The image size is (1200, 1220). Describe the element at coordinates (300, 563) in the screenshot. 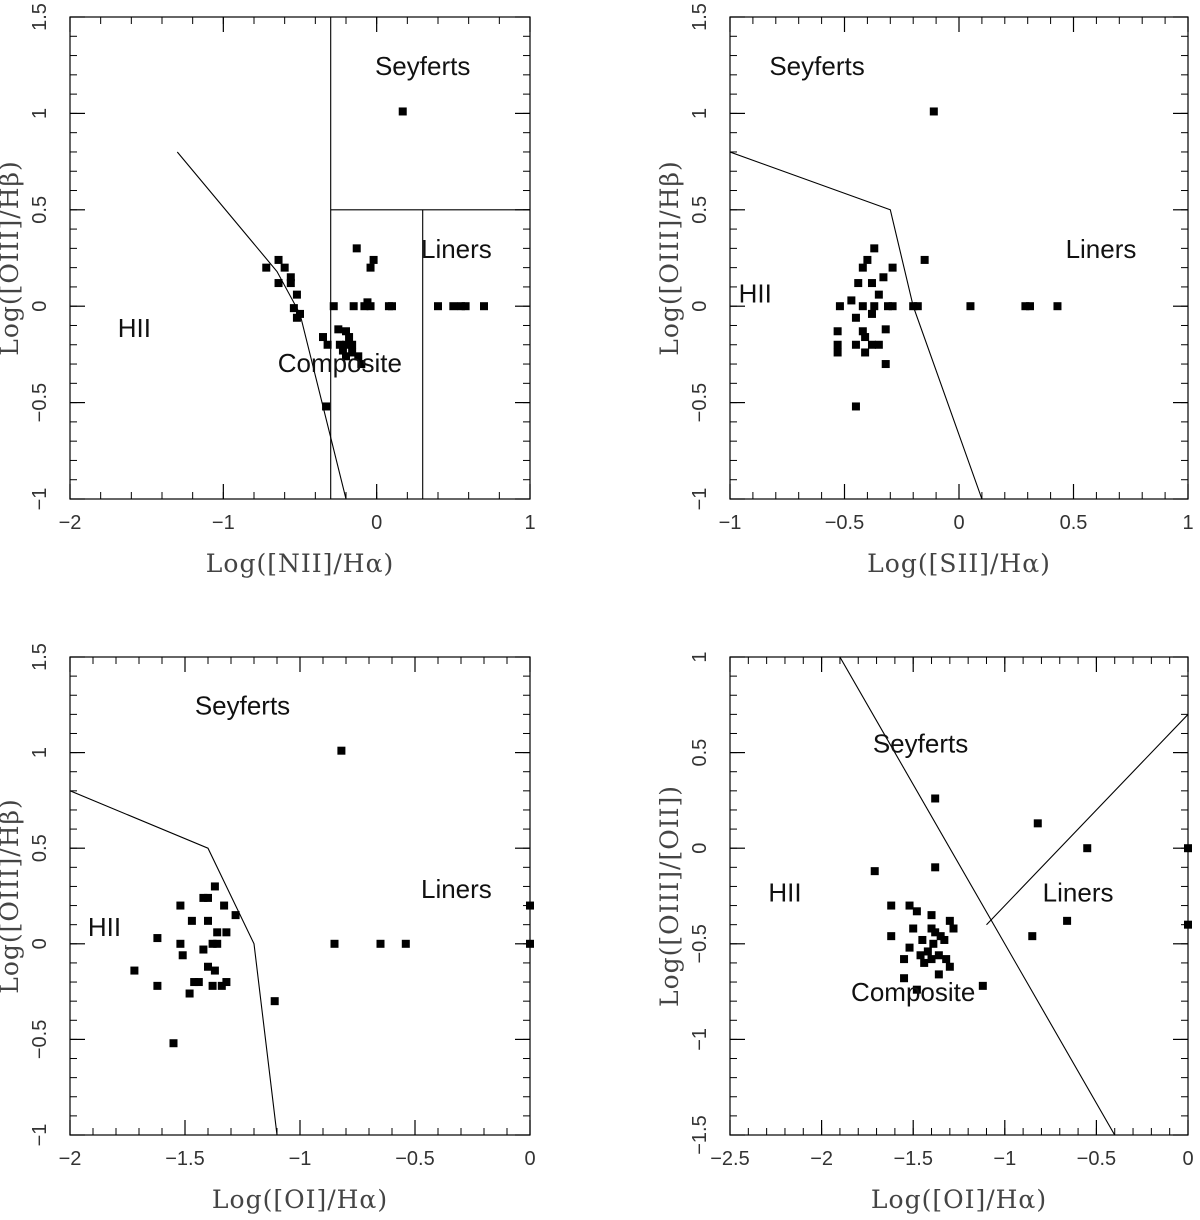

I see `x-axis-label: Log([NII]/Hα)` at that location.